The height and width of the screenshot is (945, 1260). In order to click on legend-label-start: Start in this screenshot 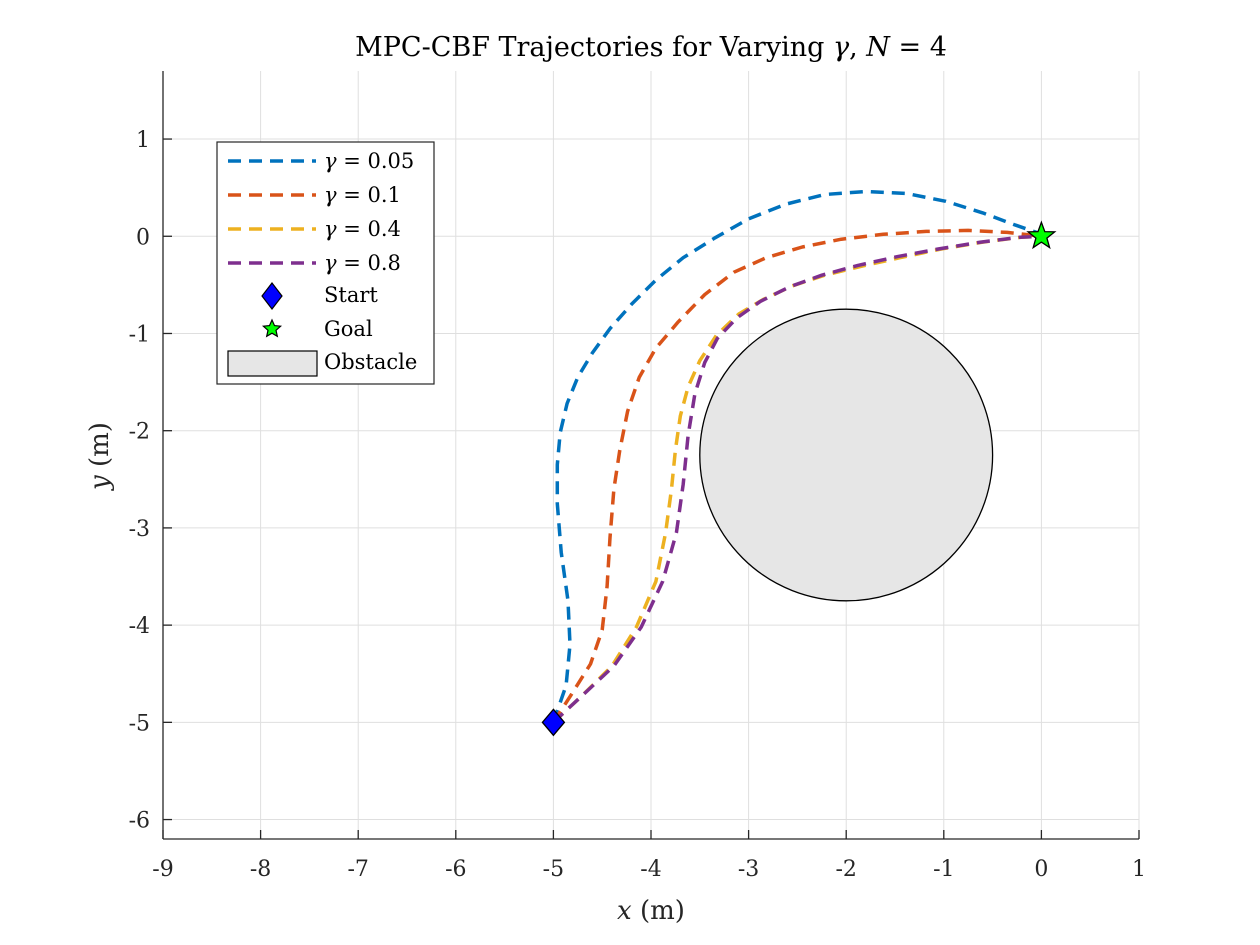, I will do `click(351, 295)`.